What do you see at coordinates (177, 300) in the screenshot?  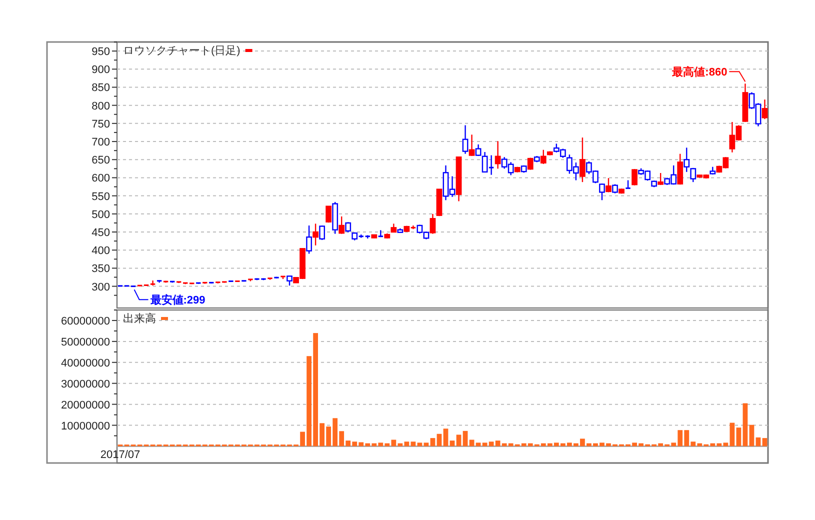 I see `annotation: 最安値:299` at bounding box center [177, 300].